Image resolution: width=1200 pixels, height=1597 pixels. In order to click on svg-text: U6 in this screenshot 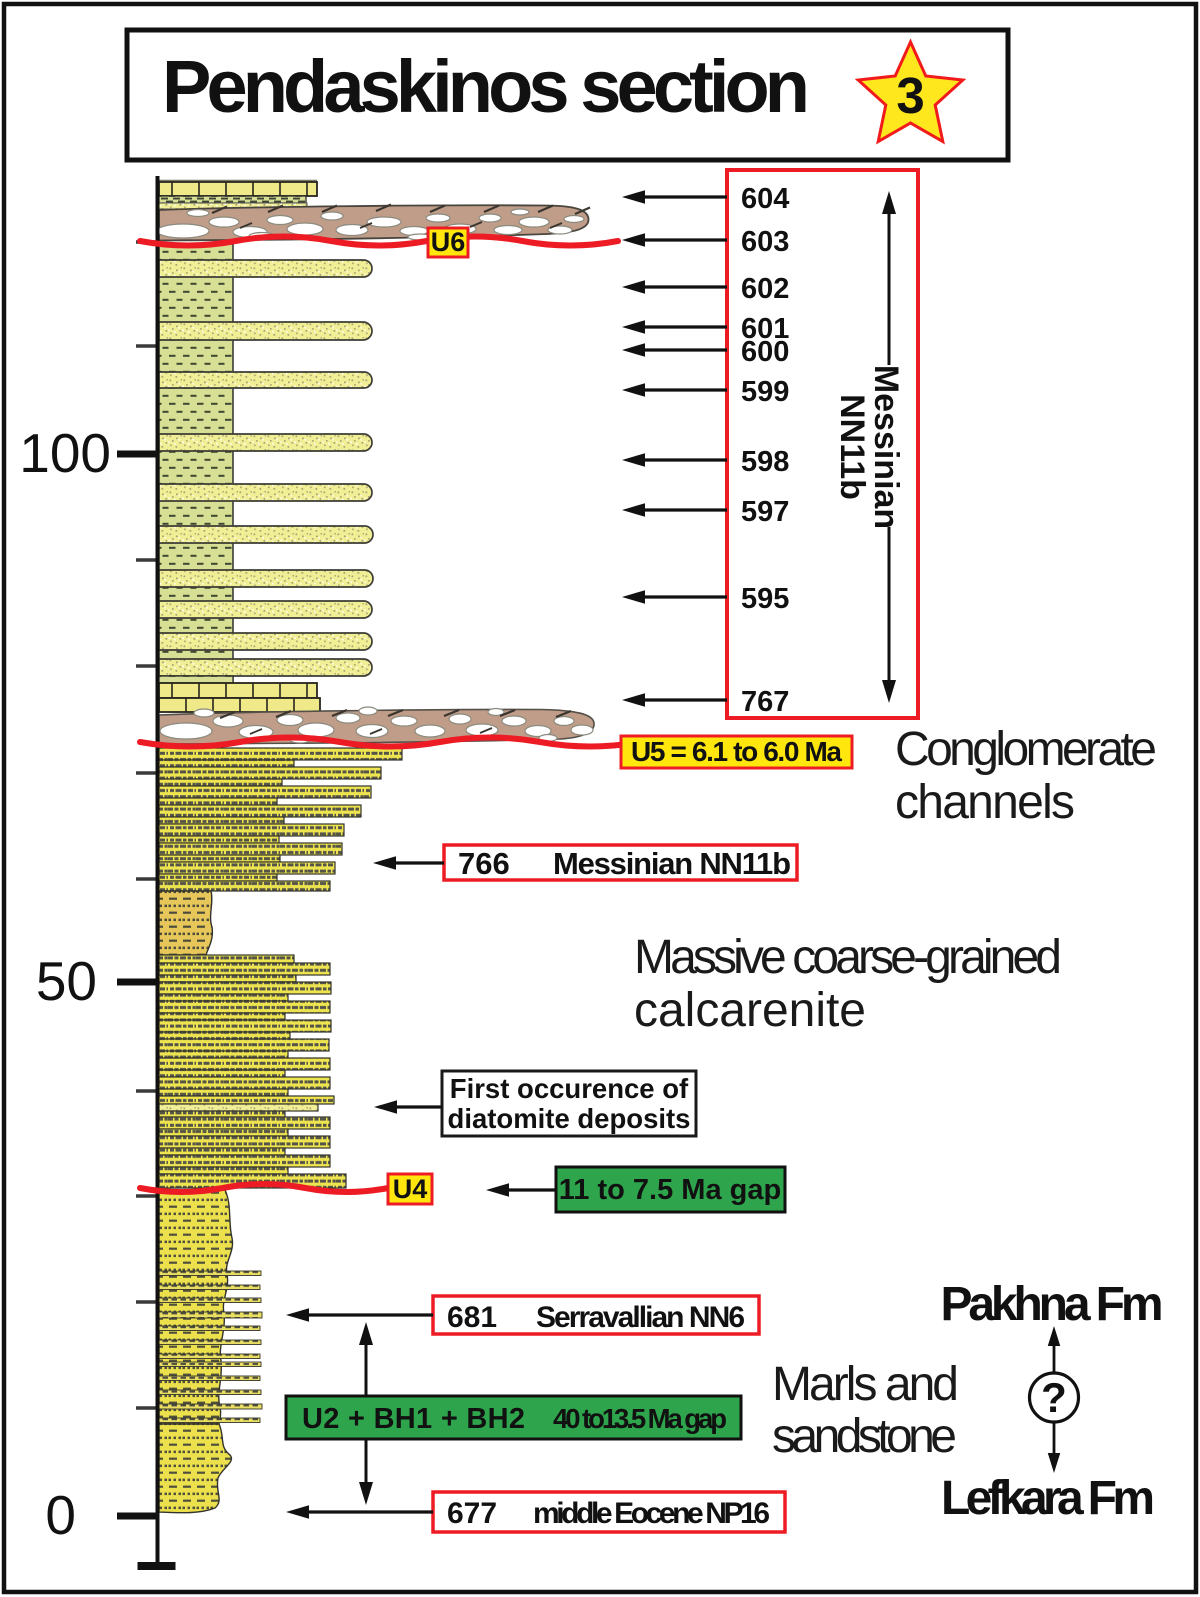, I will do `click(448, 242)`.